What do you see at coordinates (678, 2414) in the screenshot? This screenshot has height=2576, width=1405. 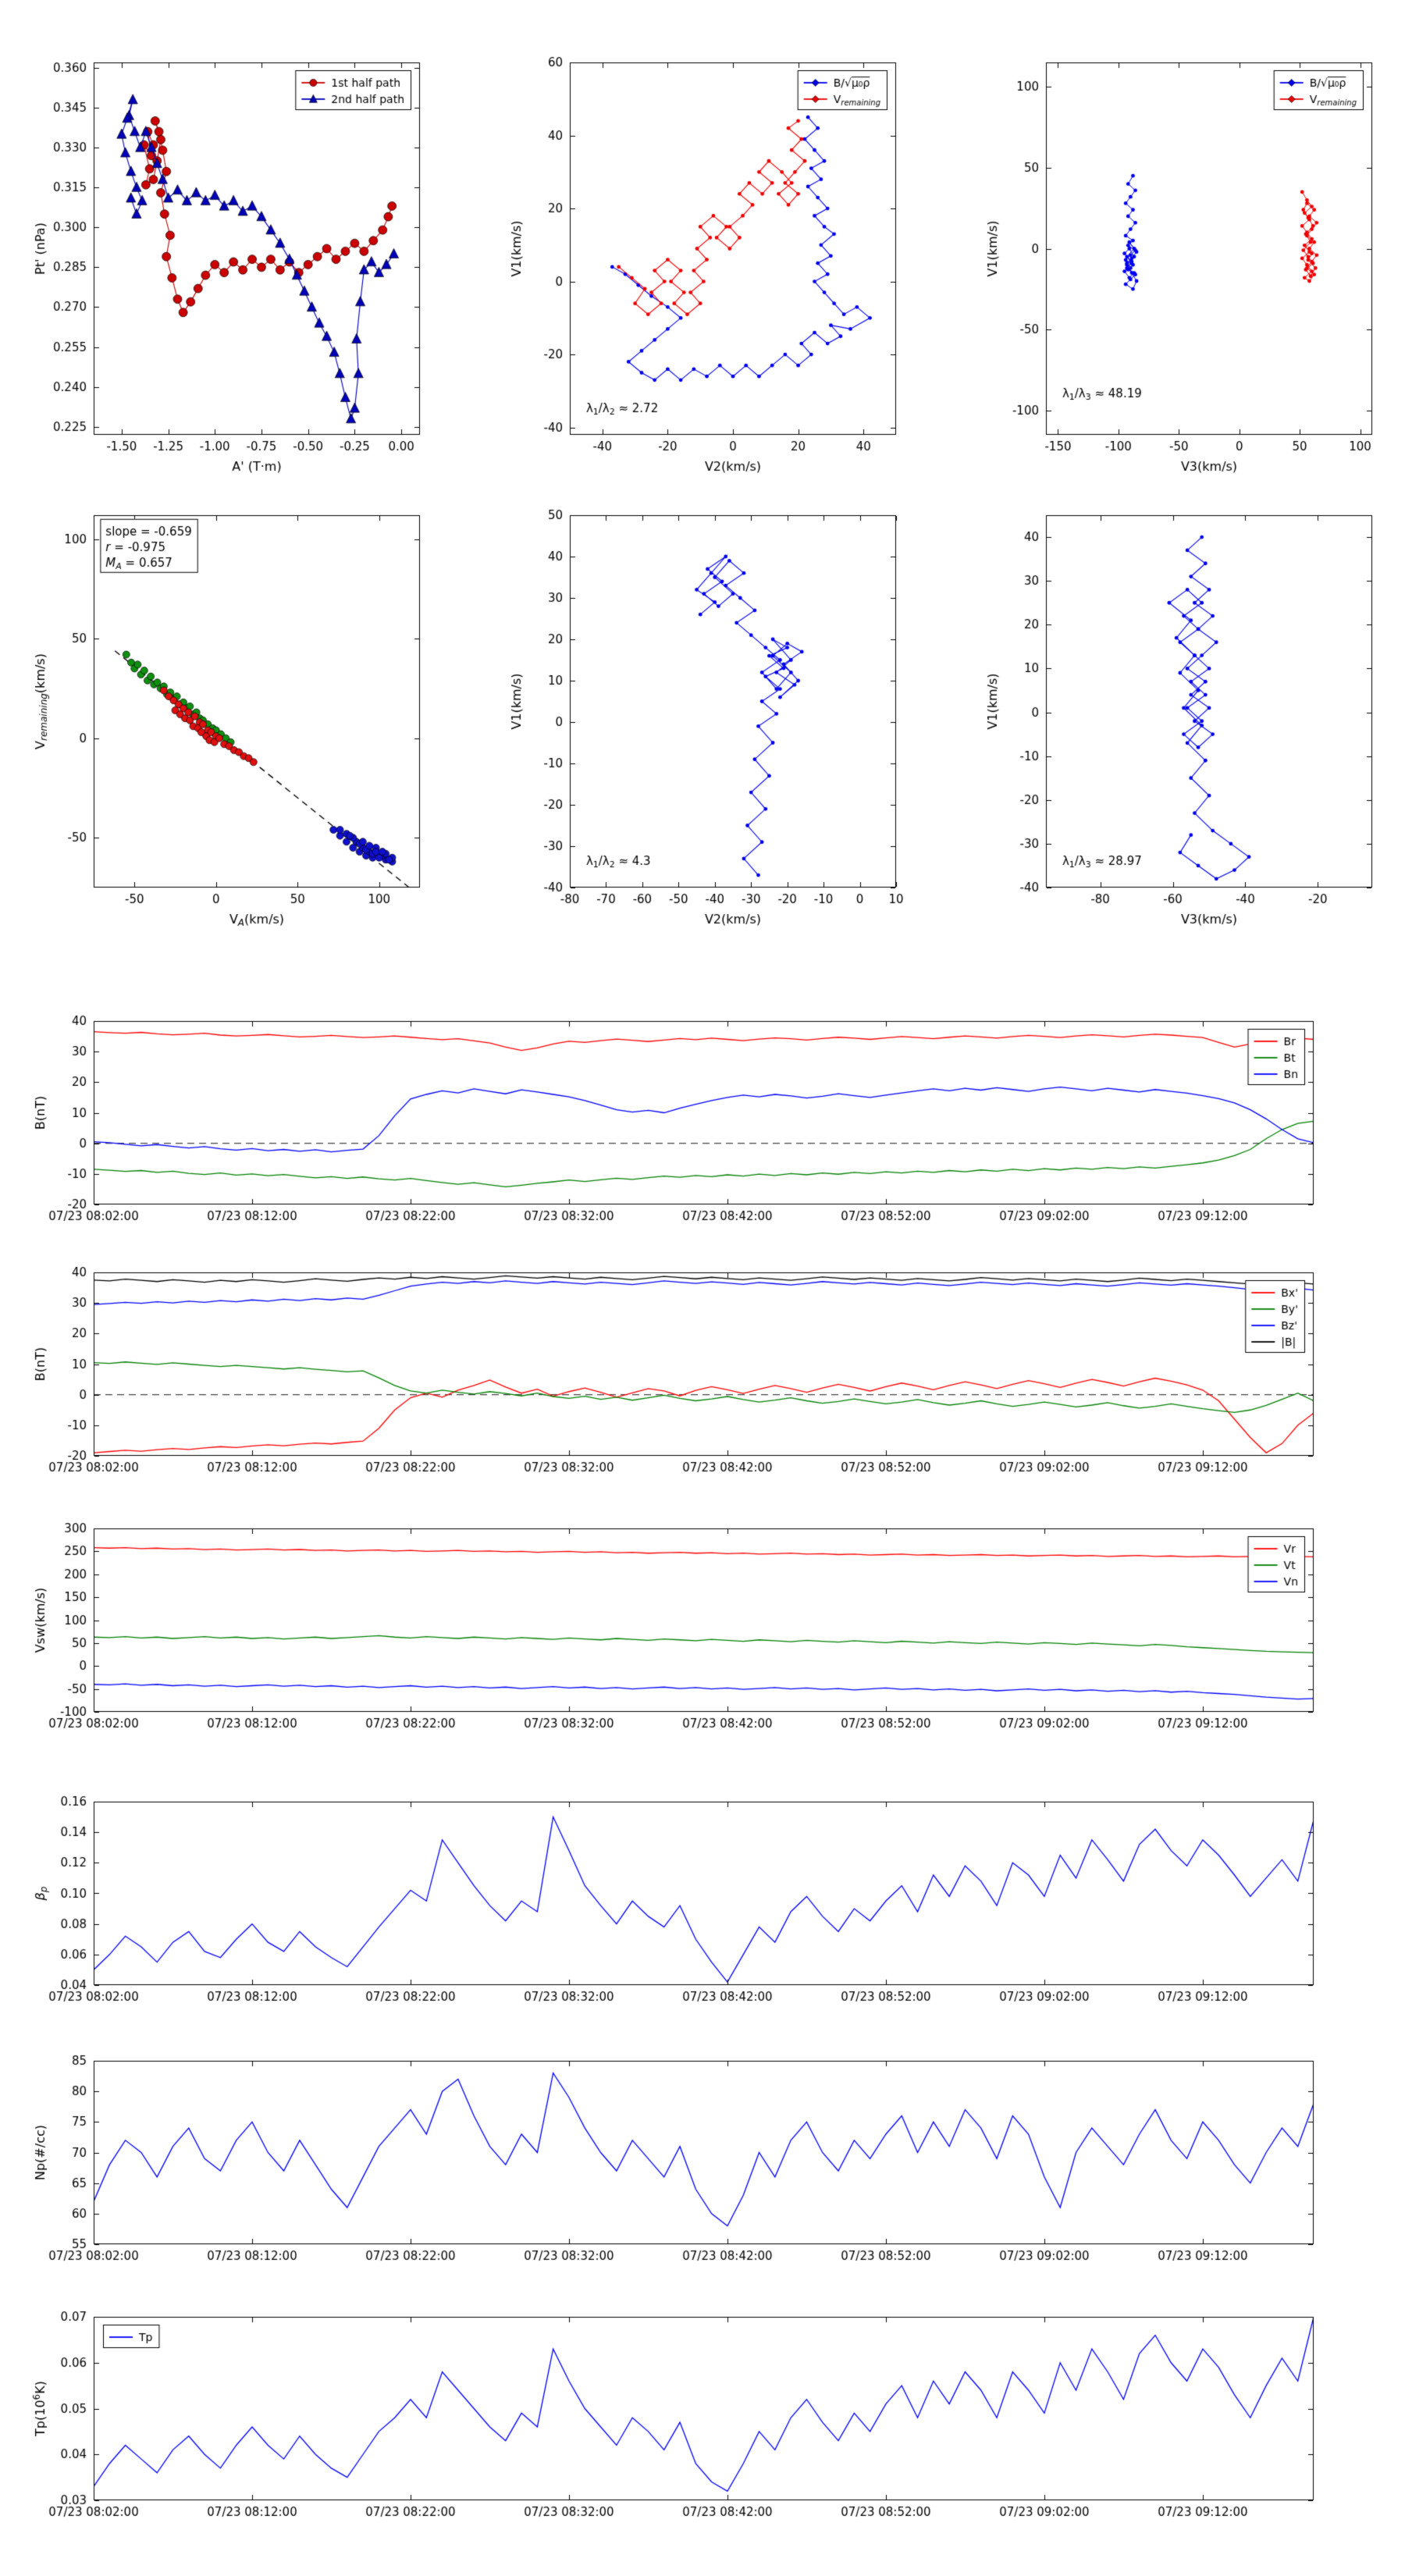 I see `proton-temperature-chart` at bounding box center [678, 2414].